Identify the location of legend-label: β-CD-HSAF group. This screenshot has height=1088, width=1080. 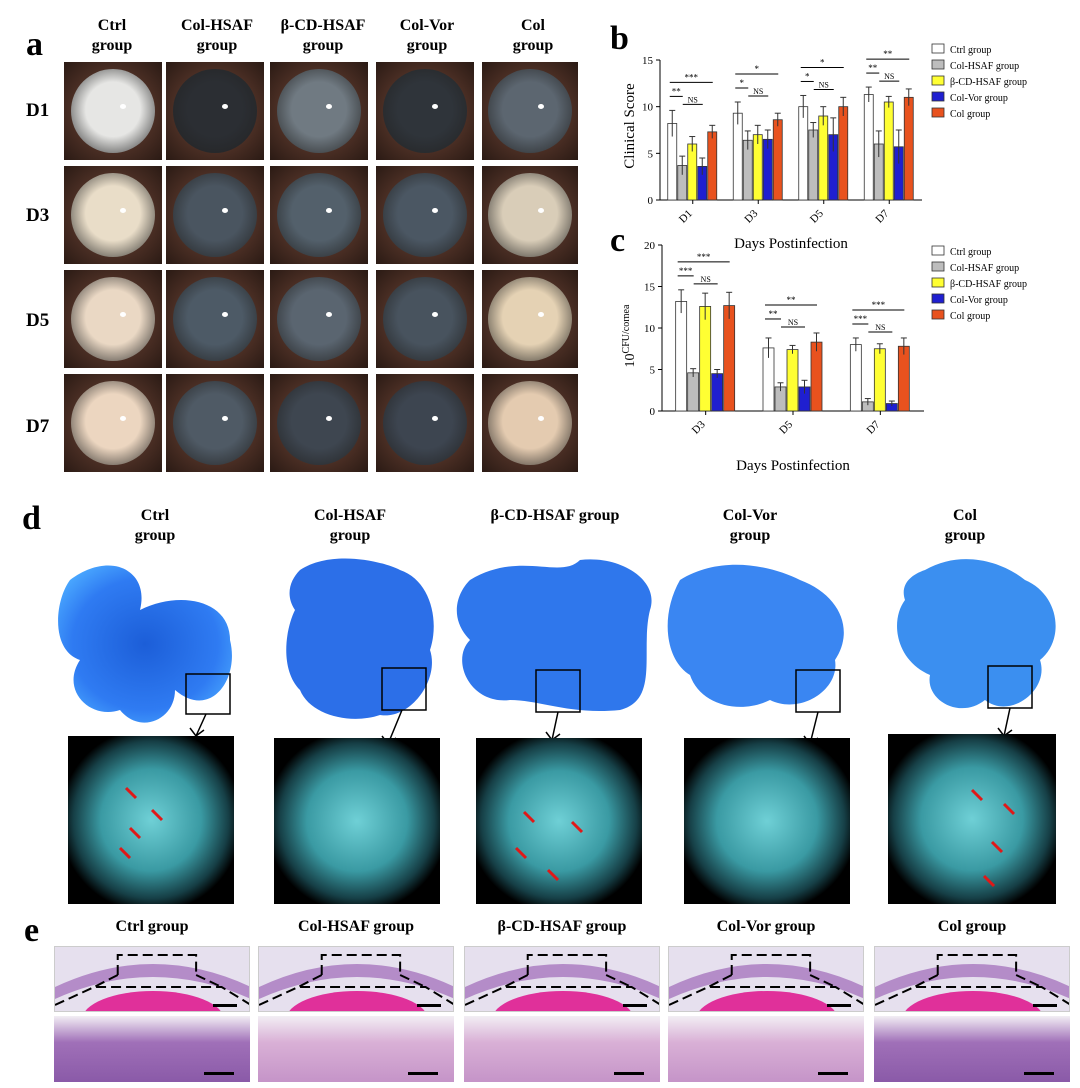
(988, 82).